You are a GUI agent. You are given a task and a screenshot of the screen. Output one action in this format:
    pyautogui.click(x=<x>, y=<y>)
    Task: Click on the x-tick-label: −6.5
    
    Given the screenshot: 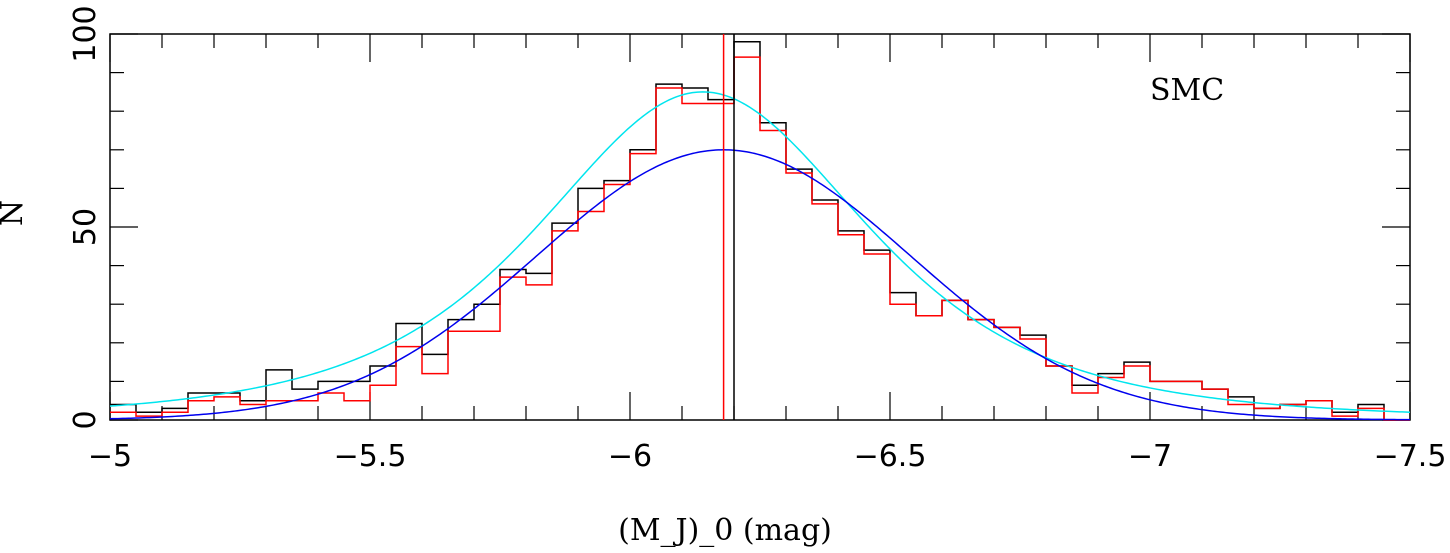 What is the action you would take?
    pyautogui.click(x=890, y=456)
    